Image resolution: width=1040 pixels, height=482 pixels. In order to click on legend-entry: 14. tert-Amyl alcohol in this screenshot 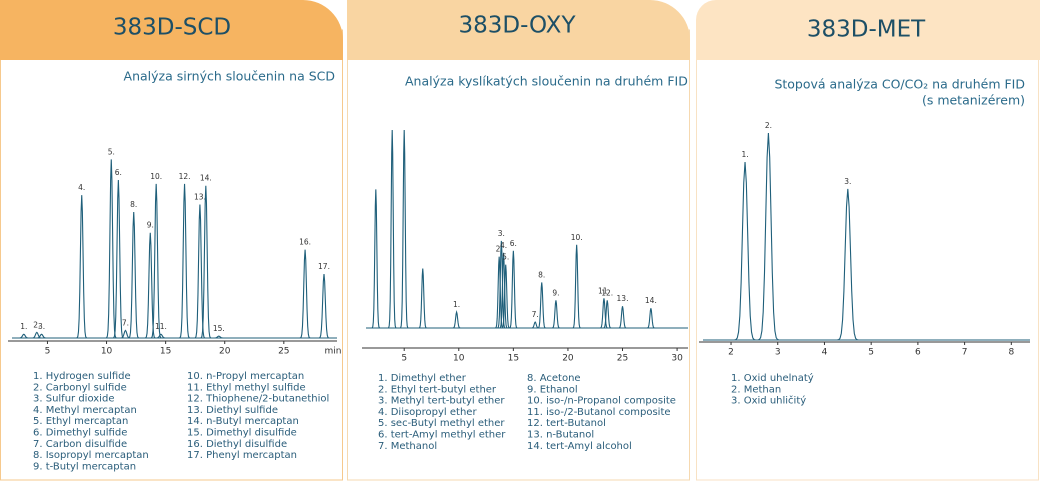, I will do `click(579, 446)`.